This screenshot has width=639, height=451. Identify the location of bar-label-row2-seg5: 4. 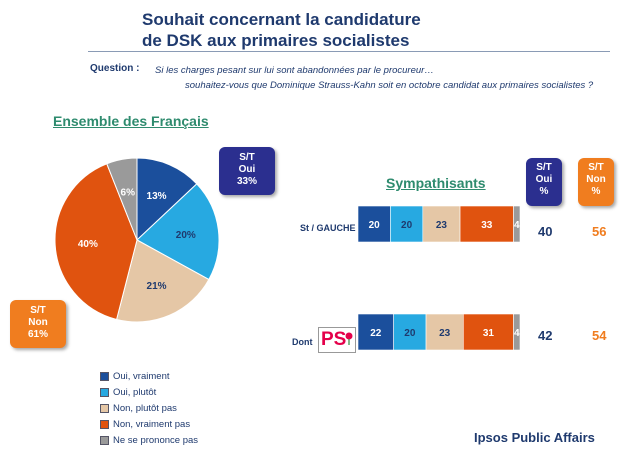
(517, 333).